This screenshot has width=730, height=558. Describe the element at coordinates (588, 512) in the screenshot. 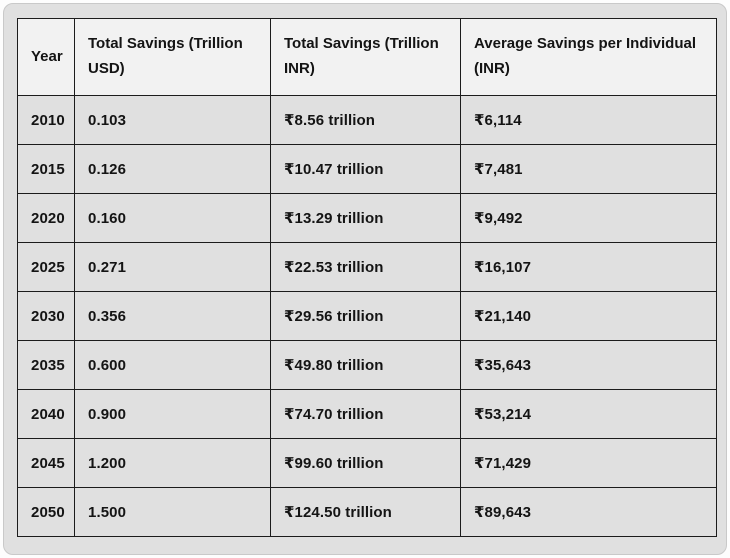

I see `avg-individual-cell: ₹89,643` at that location.